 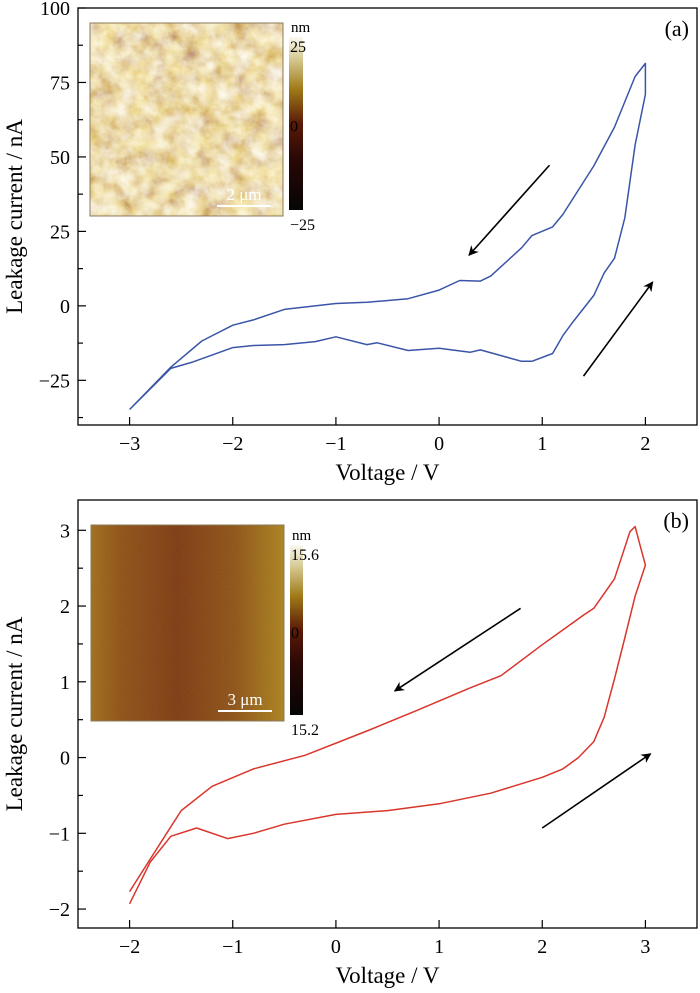 What do you see at coordinates (60, 232) in the screenshot?
I see `y-tick-label: 25` at bounding box center [60, 232].